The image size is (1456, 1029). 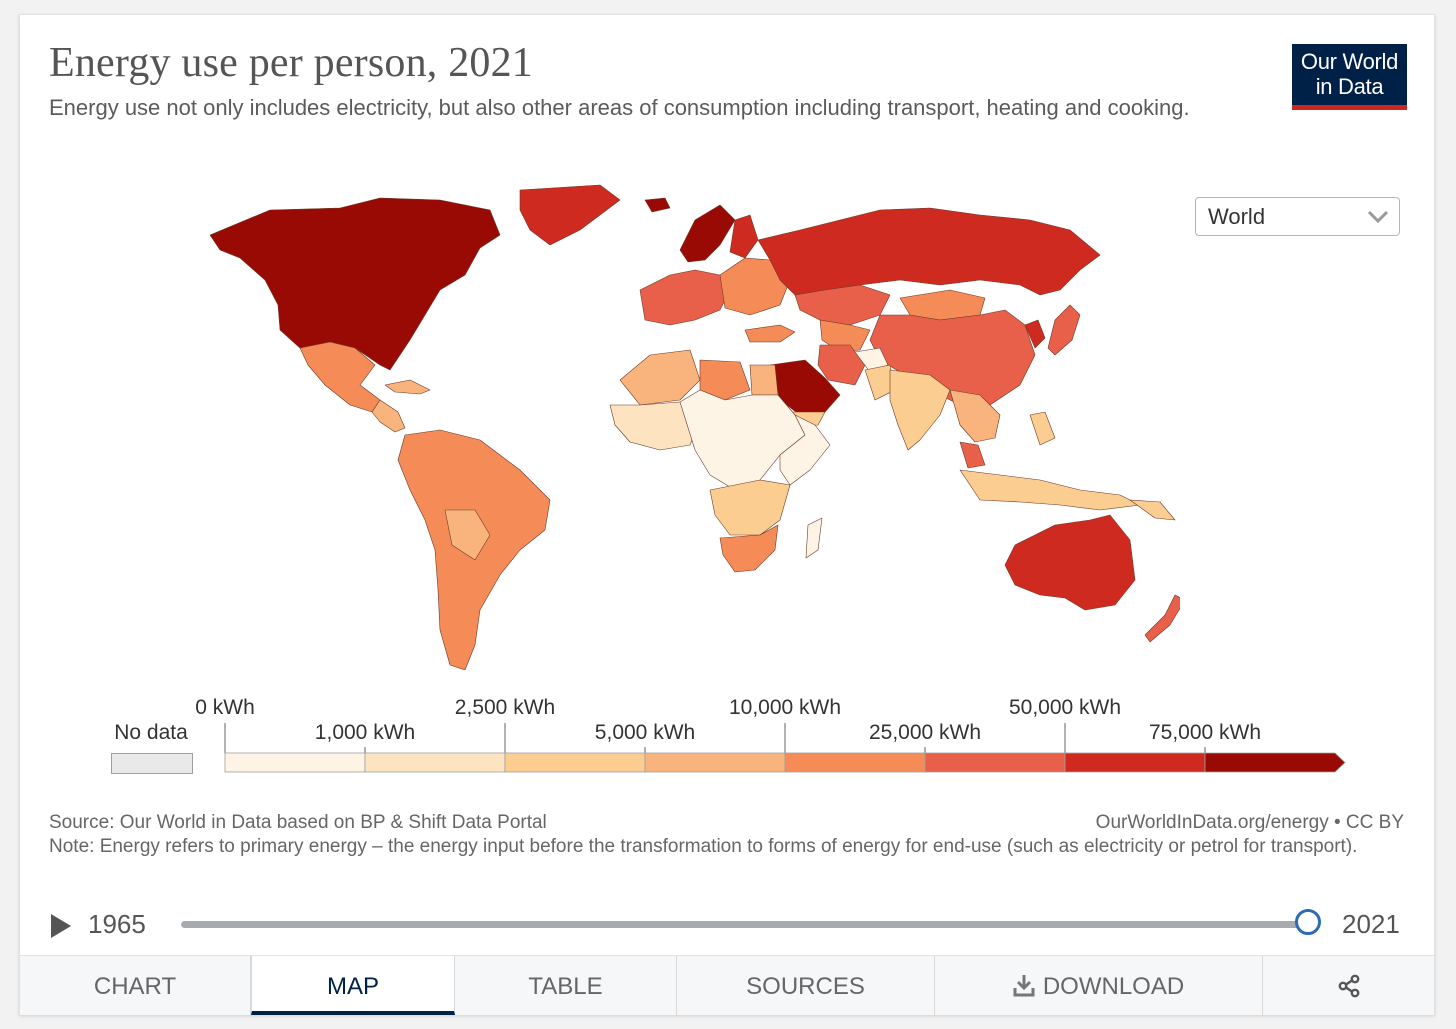 I want to click on tab-download: DOWNLOAD, so click(x=1099, y=985).